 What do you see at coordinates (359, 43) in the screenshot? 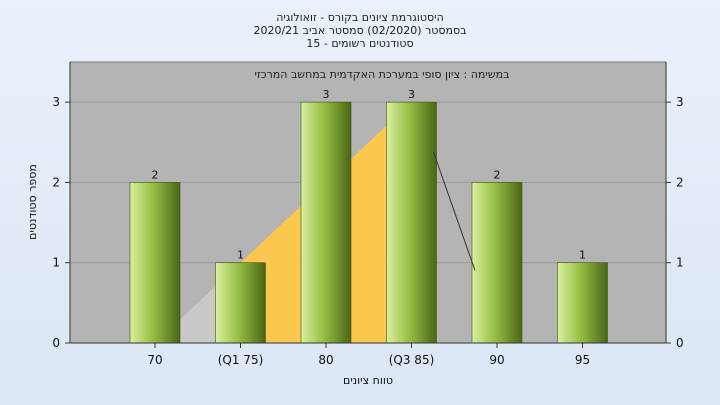
I see `chart-title-line-3: סטודנטים רשומים - 15` at bounding box center [359, 43].